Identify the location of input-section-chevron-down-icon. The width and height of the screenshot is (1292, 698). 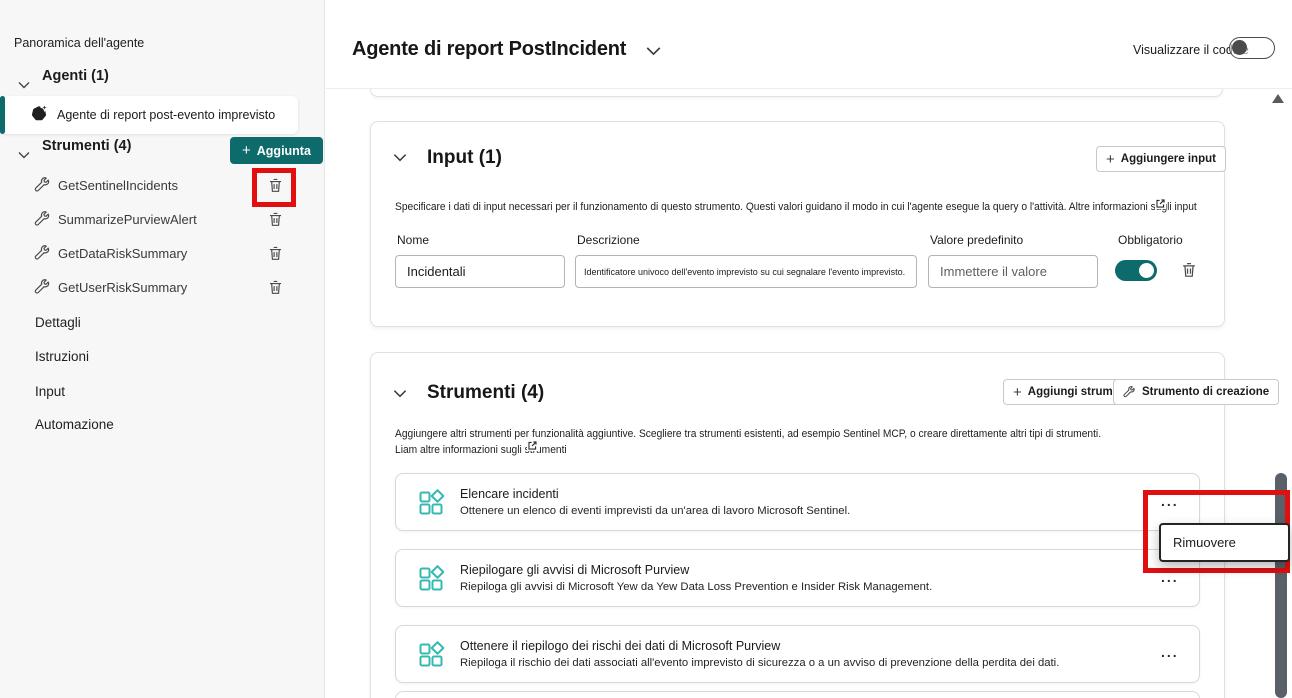
(400, 157).